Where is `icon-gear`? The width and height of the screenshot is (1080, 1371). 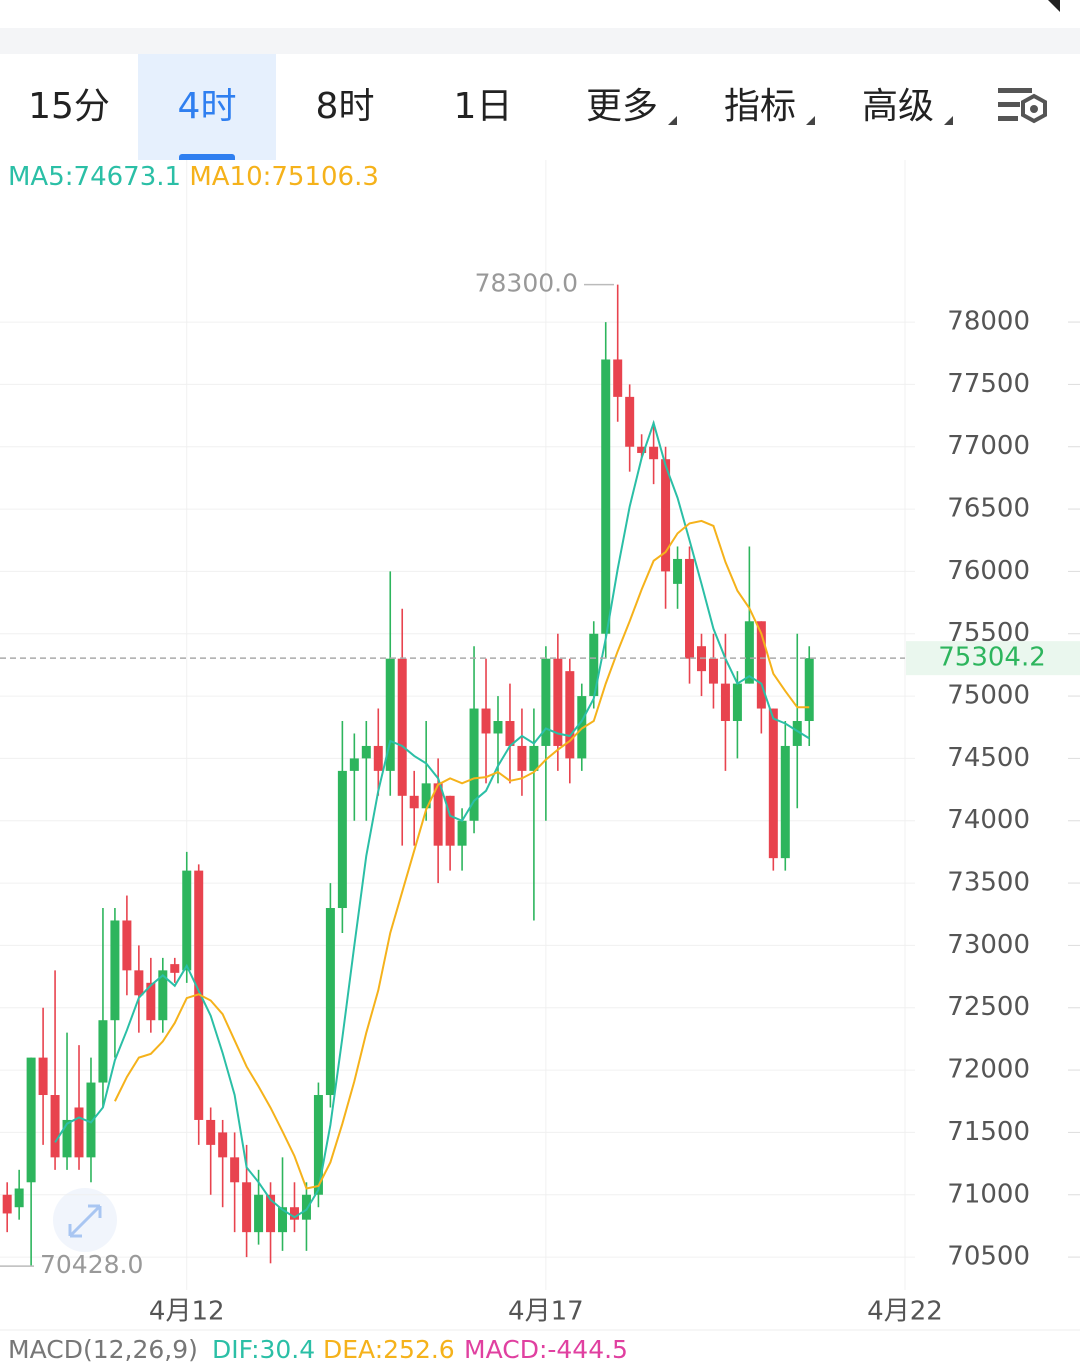
icon-gear is located at coordinates (1034, 108).